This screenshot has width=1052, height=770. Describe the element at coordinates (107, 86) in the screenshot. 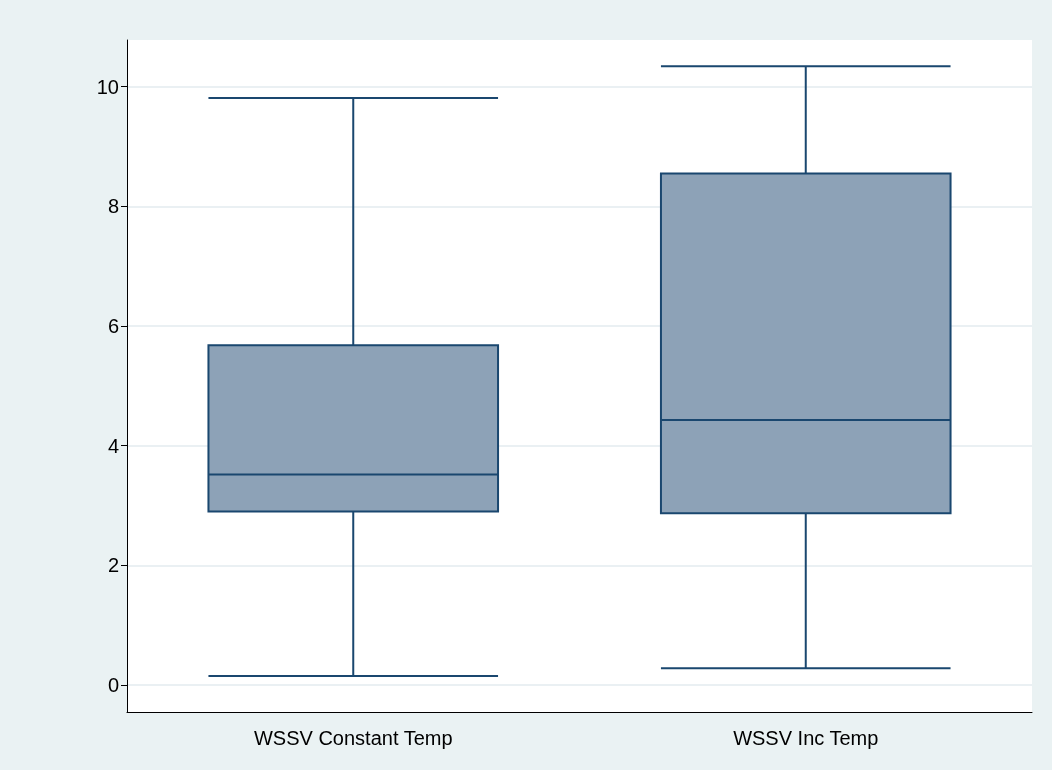

I see `y-tick-label: 10` at that location.